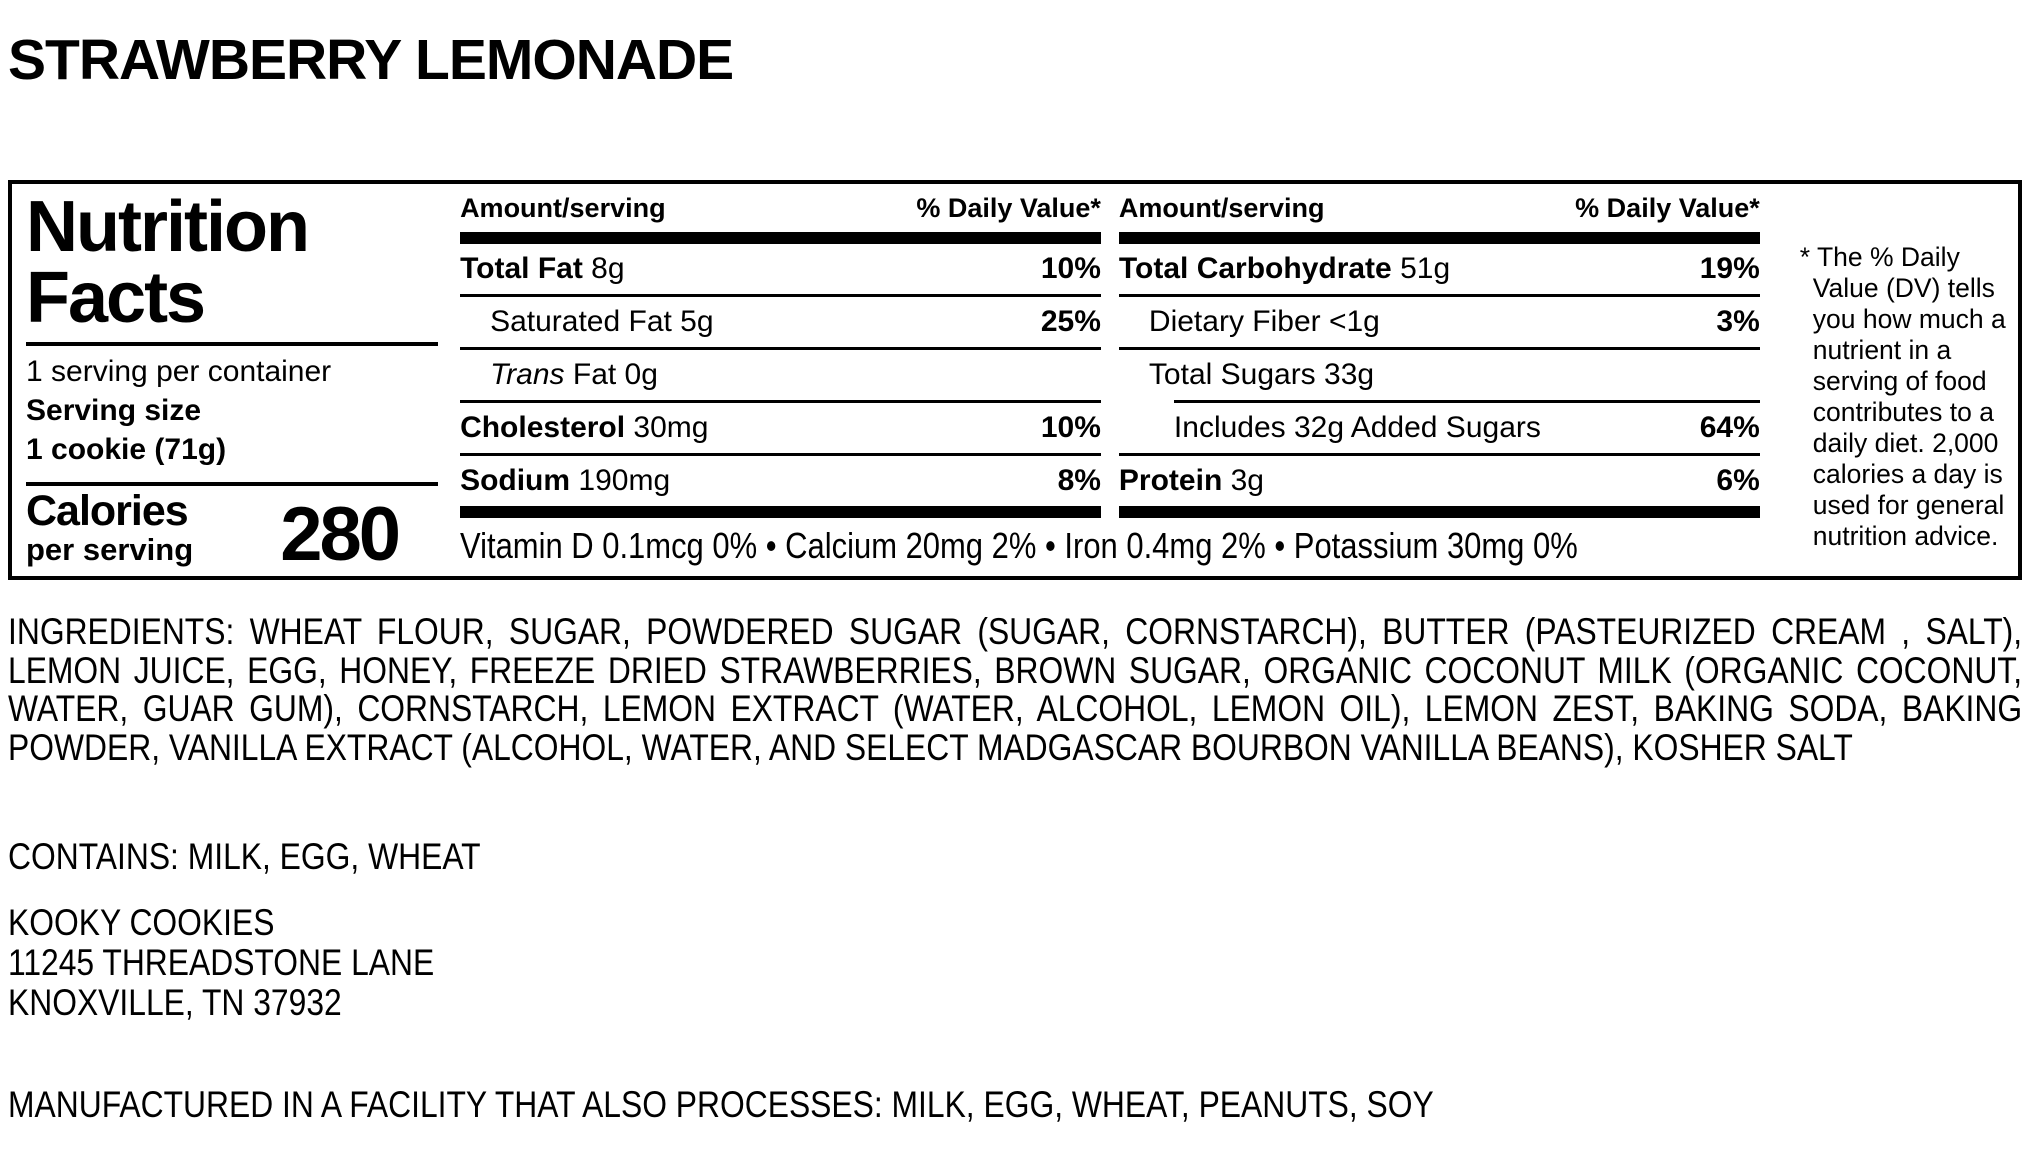 This screenshot has height=1175, width=2030. Describe the element at coordinates (221, 962) in the screenshot. I see `manufacturer-address: 11245 THREADSTONE LANE` at that location.